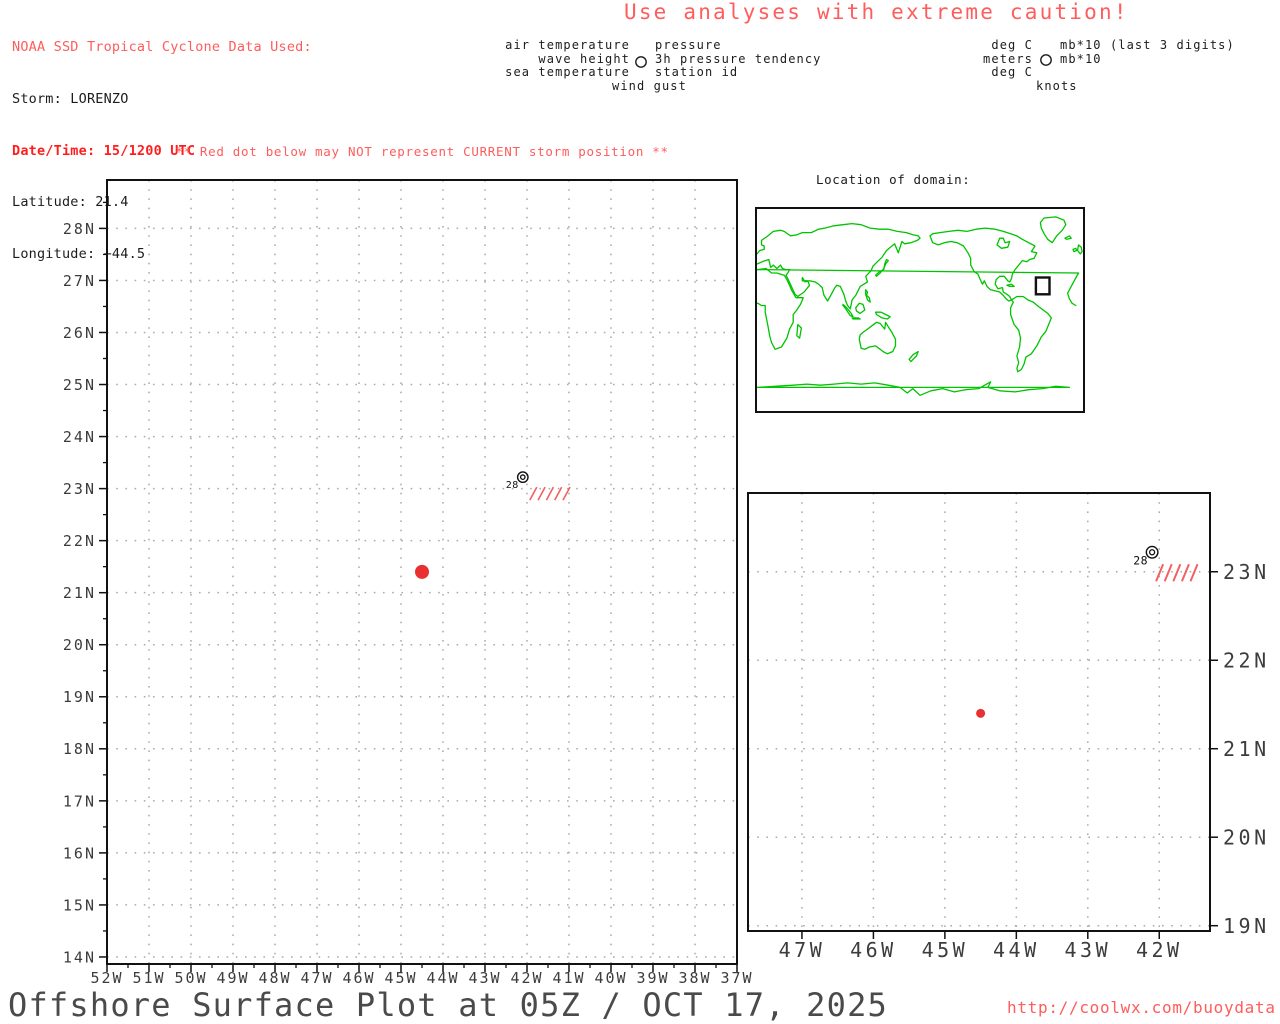 The height and width of the screenshot is (1024, 1280). Describe the element at coordinates (106, 978) in the screenshot. I see `svg-text: 52W` at that location.